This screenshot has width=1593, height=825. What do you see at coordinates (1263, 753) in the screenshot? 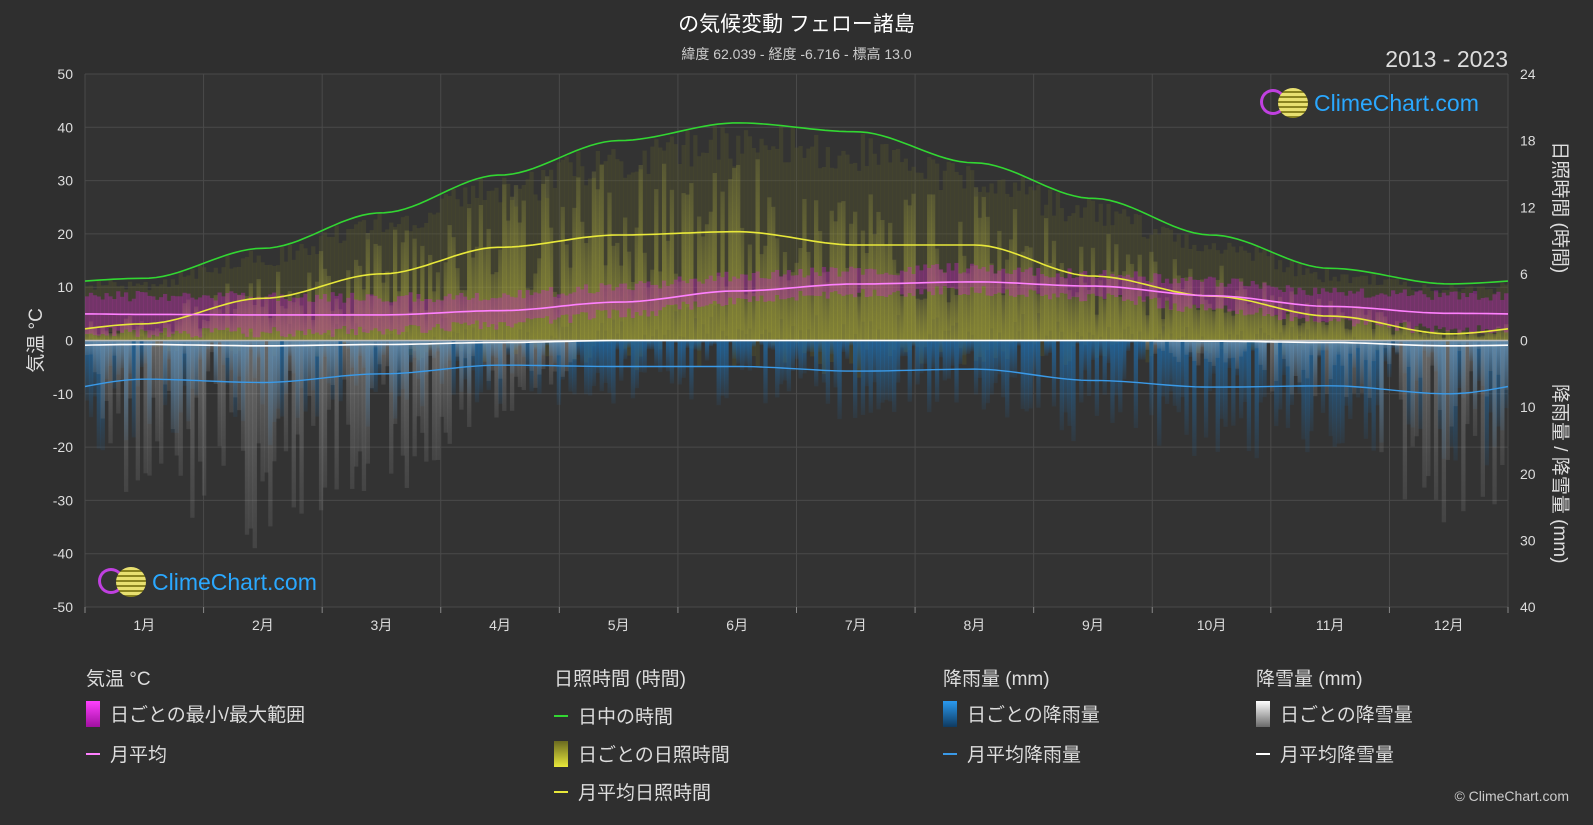
I see `snow-avg-swatch` at bounding box center [1263, 753].